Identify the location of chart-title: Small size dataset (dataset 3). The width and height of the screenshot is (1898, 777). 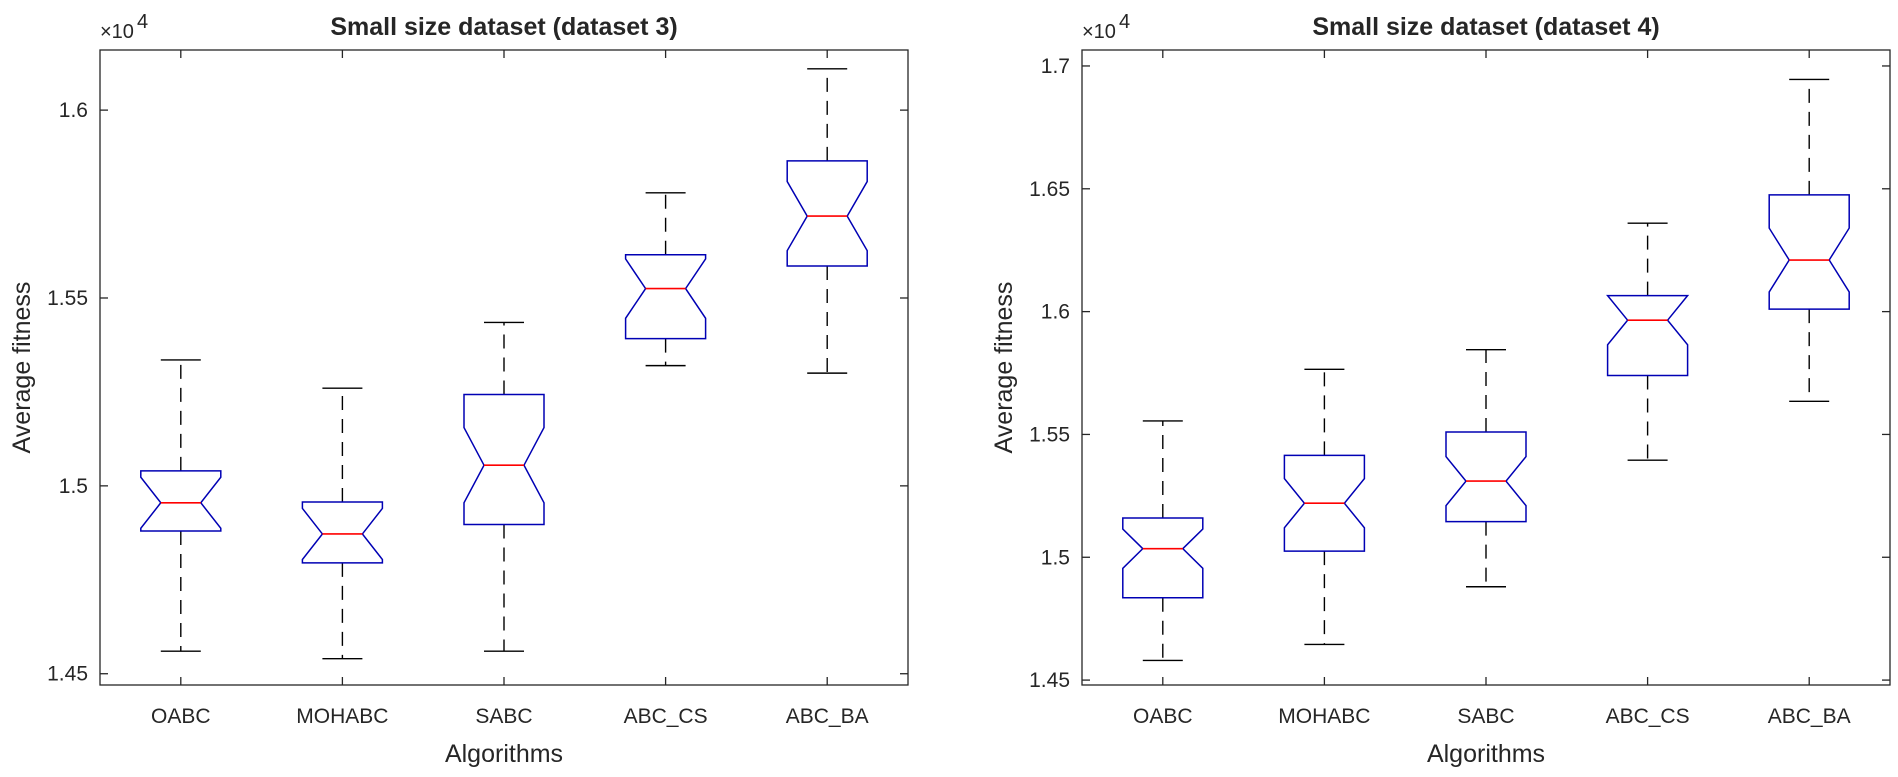
(503, 27).